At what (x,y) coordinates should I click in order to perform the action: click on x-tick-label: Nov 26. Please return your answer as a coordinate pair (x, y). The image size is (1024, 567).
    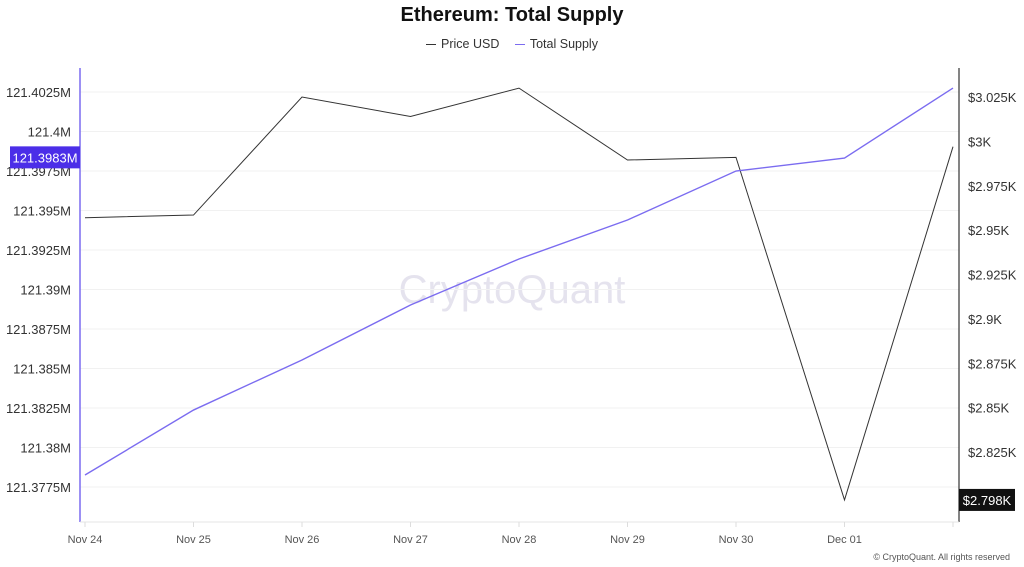
    Looking at the image, I should click on (302, 540).